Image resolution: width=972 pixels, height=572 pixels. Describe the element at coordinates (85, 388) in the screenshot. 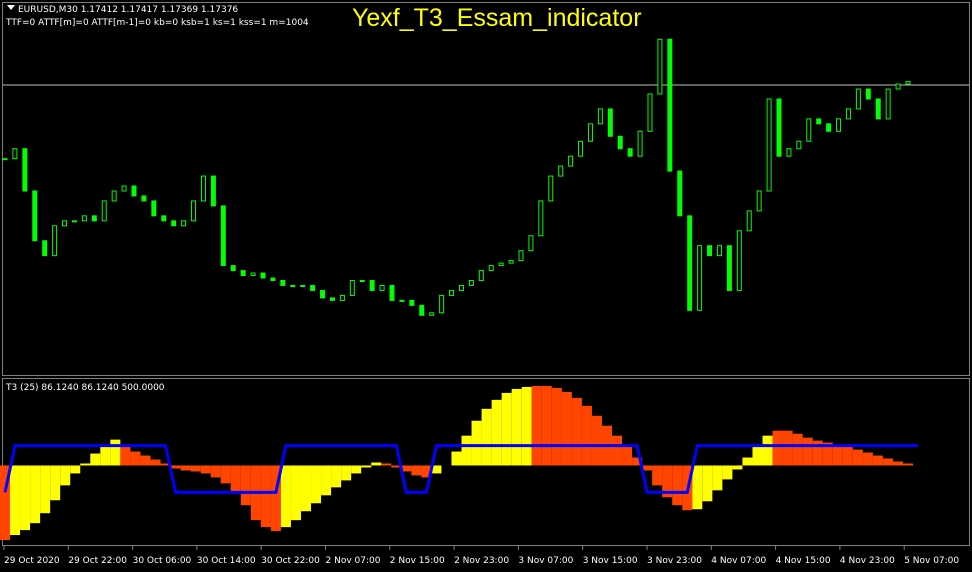

I see `indicator-label: T3 (25) 86.1240 86.1240 500.0000` at that location.